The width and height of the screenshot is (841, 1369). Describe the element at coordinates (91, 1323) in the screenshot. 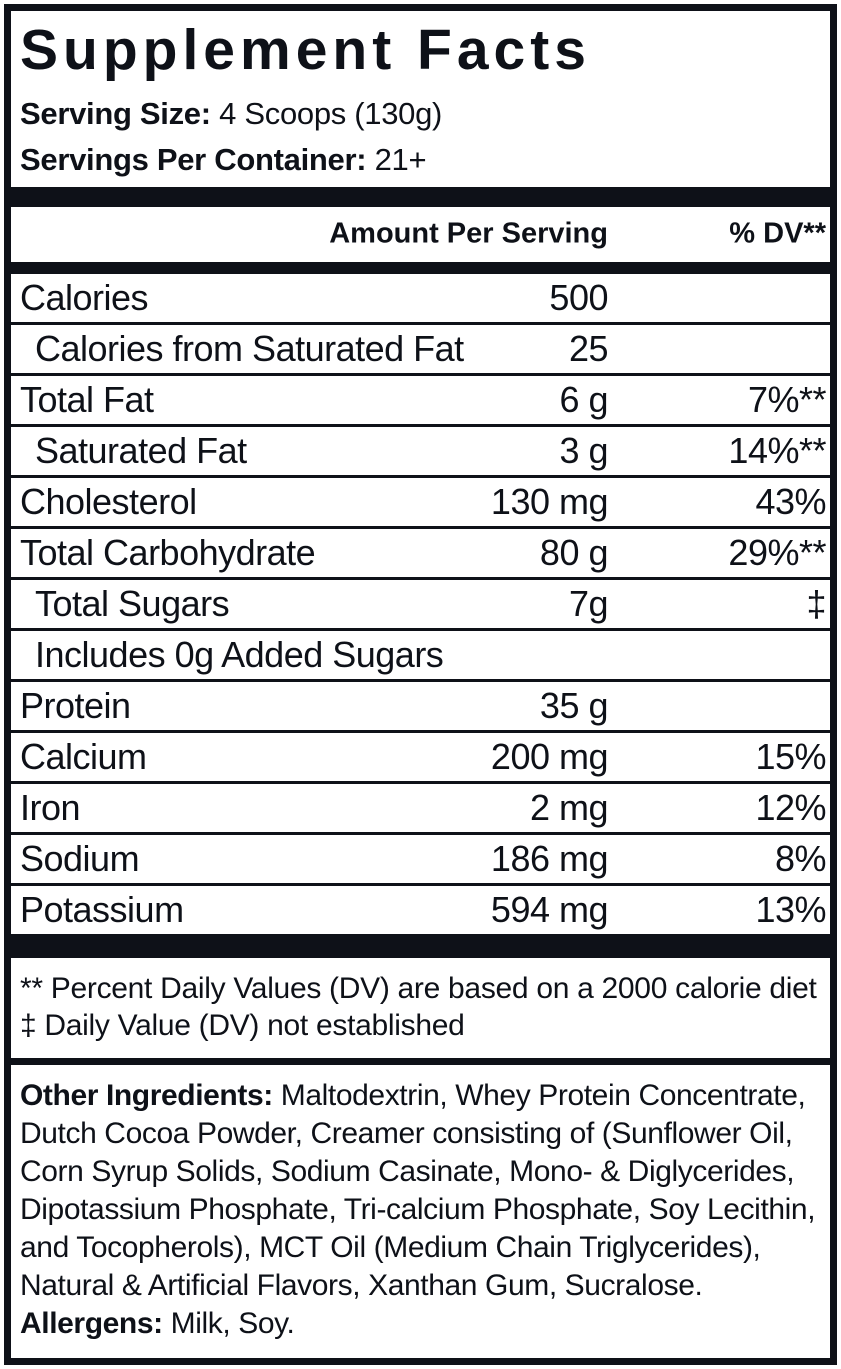

I see `allergens-label: Allergens:` at that location.